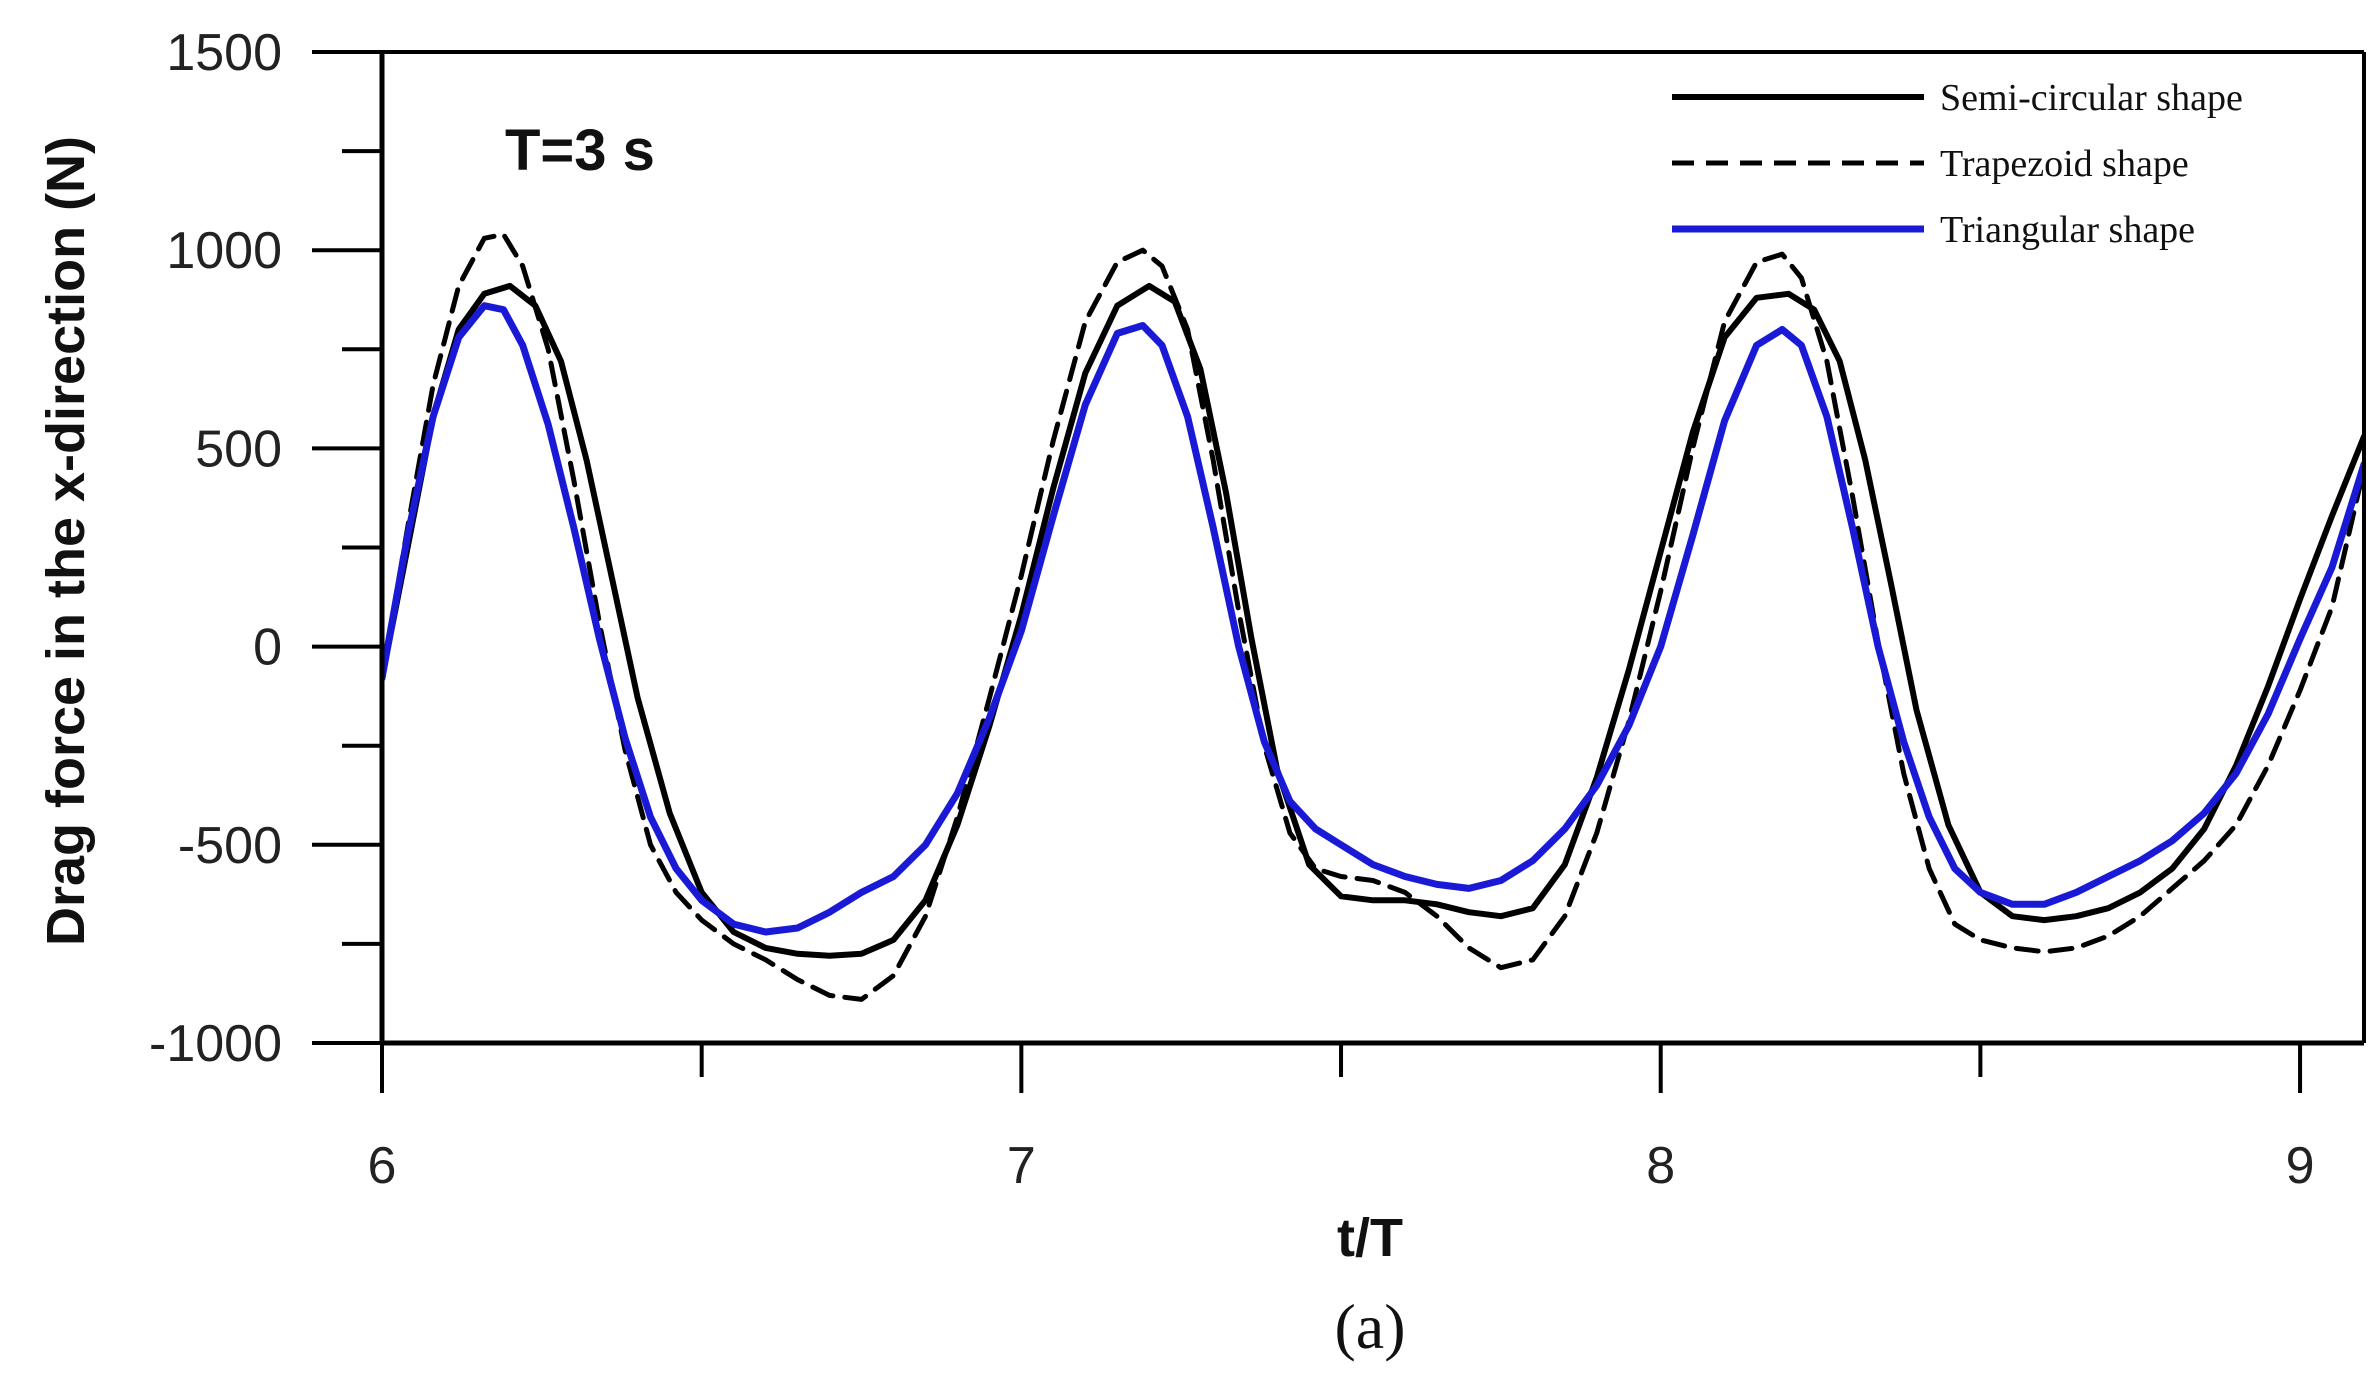 This screenshot has width=2379, height=1393. Describe the element at coordinates (382, 1166) in the screenshot. I see `x-tick-label: 6` at that location.